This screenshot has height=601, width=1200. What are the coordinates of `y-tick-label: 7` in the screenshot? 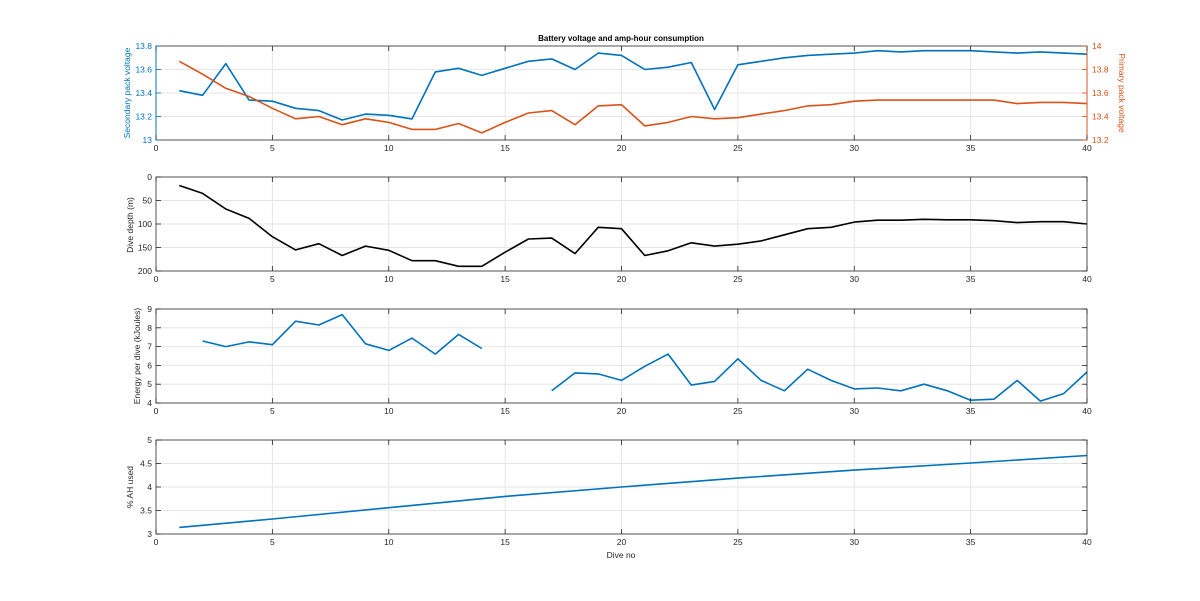 It's located at (149, 347).